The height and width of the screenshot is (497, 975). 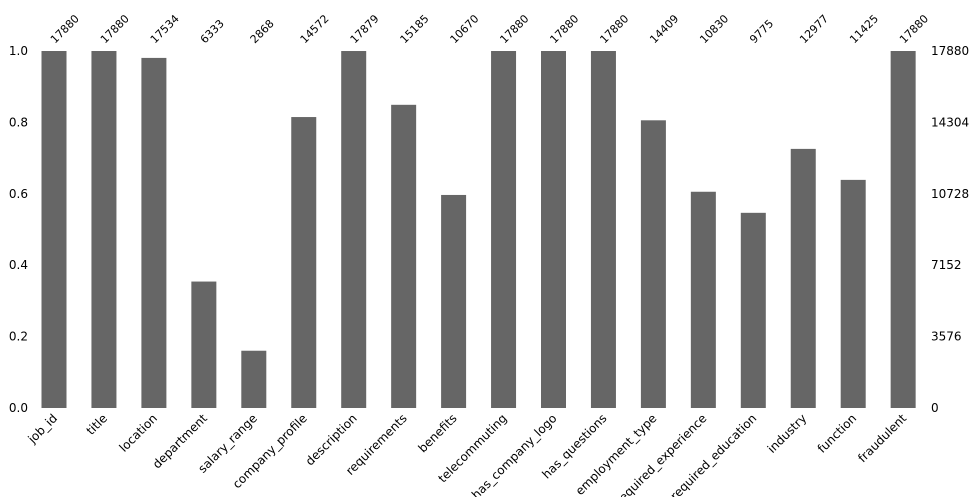 What do you see at coordinates (18, 408) in the screenshot?
I see `left-tick-label: 0.0` at bounding box center [18, 408].